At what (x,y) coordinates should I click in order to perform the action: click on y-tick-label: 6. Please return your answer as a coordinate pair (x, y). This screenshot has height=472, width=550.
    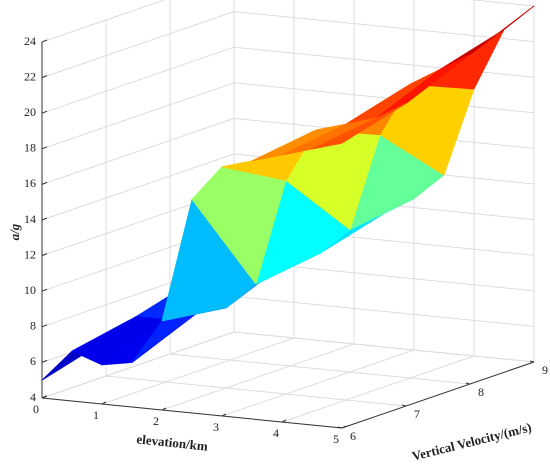
    Looking at the image, I should click on (353, 436).